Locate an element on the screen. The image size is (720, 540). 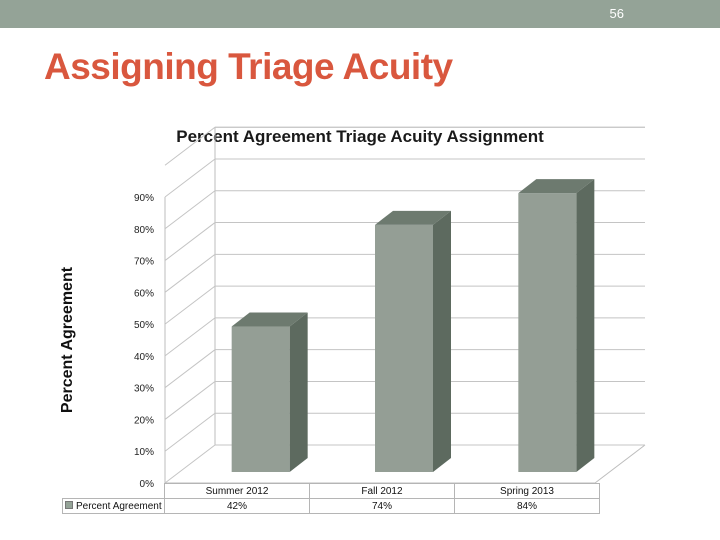
floor-right-edge is located at coordinates (620, 464).